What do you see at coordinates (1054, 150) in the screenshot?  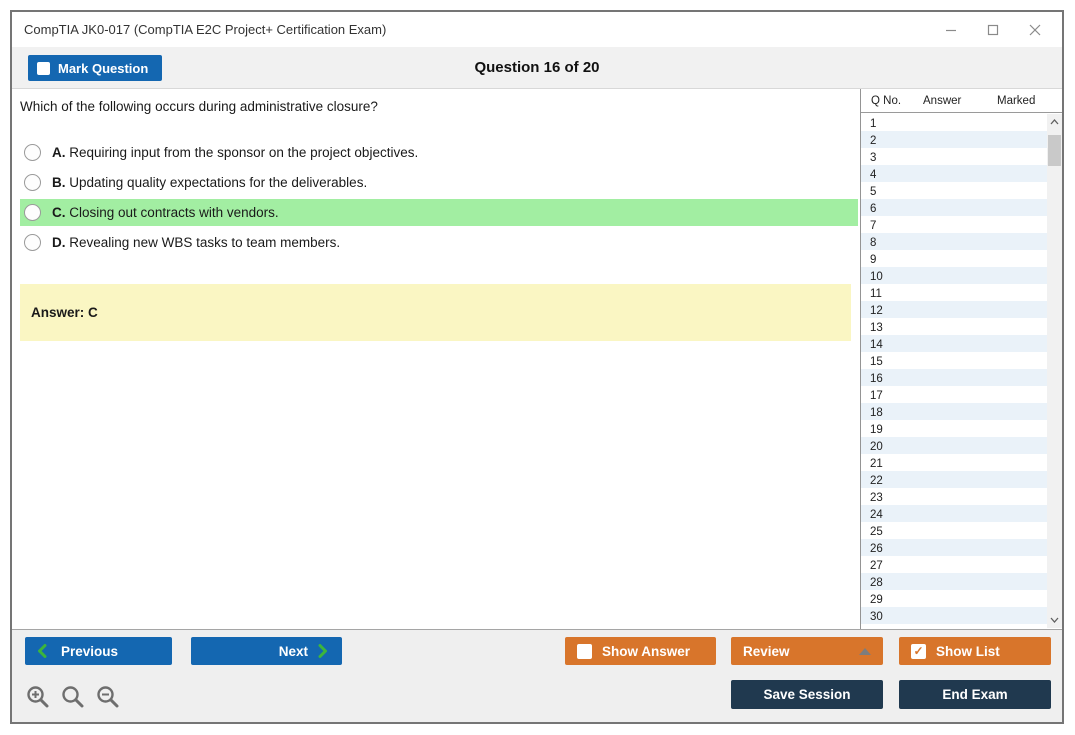 I see `scrollbar-thumb` at bounding box center [1054, 150].